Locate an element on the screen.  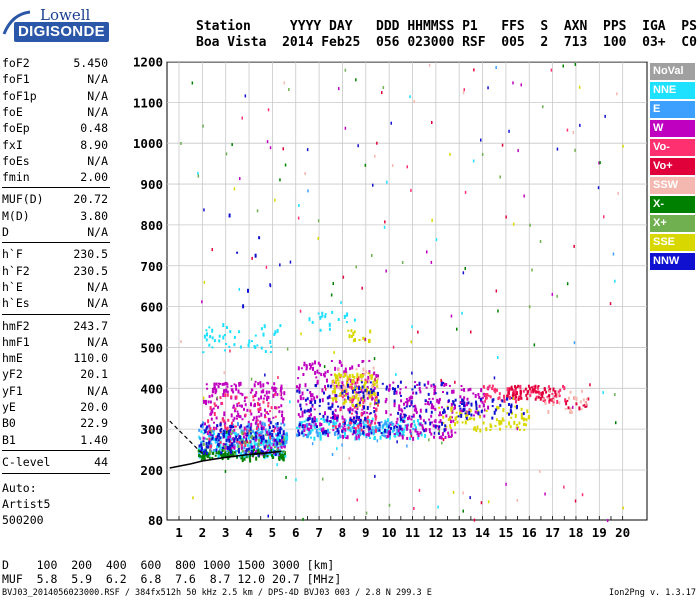
y-tick-label: 800 is located at coordinates (151, 225).